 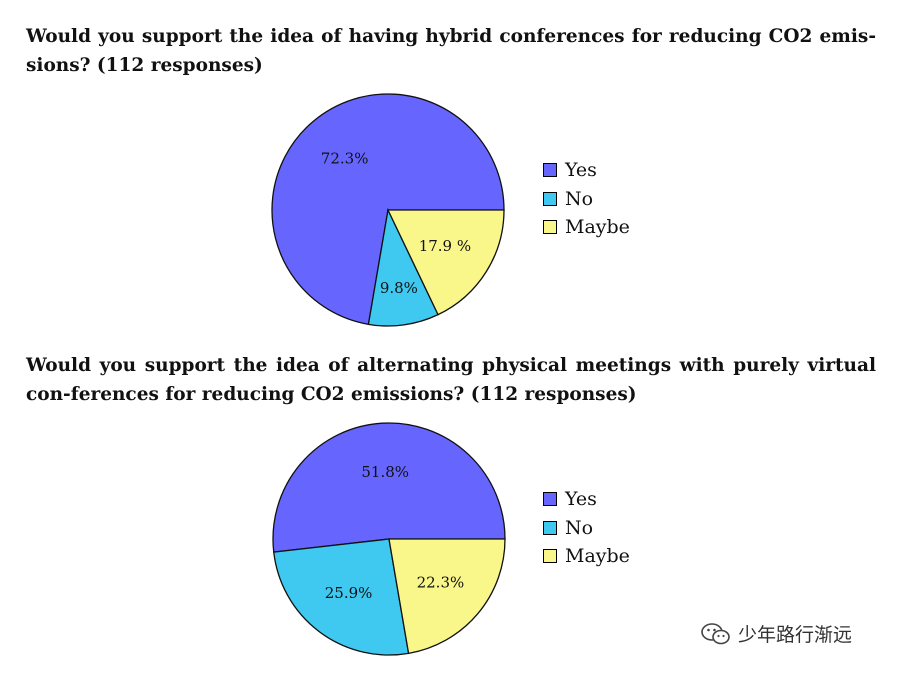 I want to click on pie-label-no: 25.9%, so click(x=349, y=593).